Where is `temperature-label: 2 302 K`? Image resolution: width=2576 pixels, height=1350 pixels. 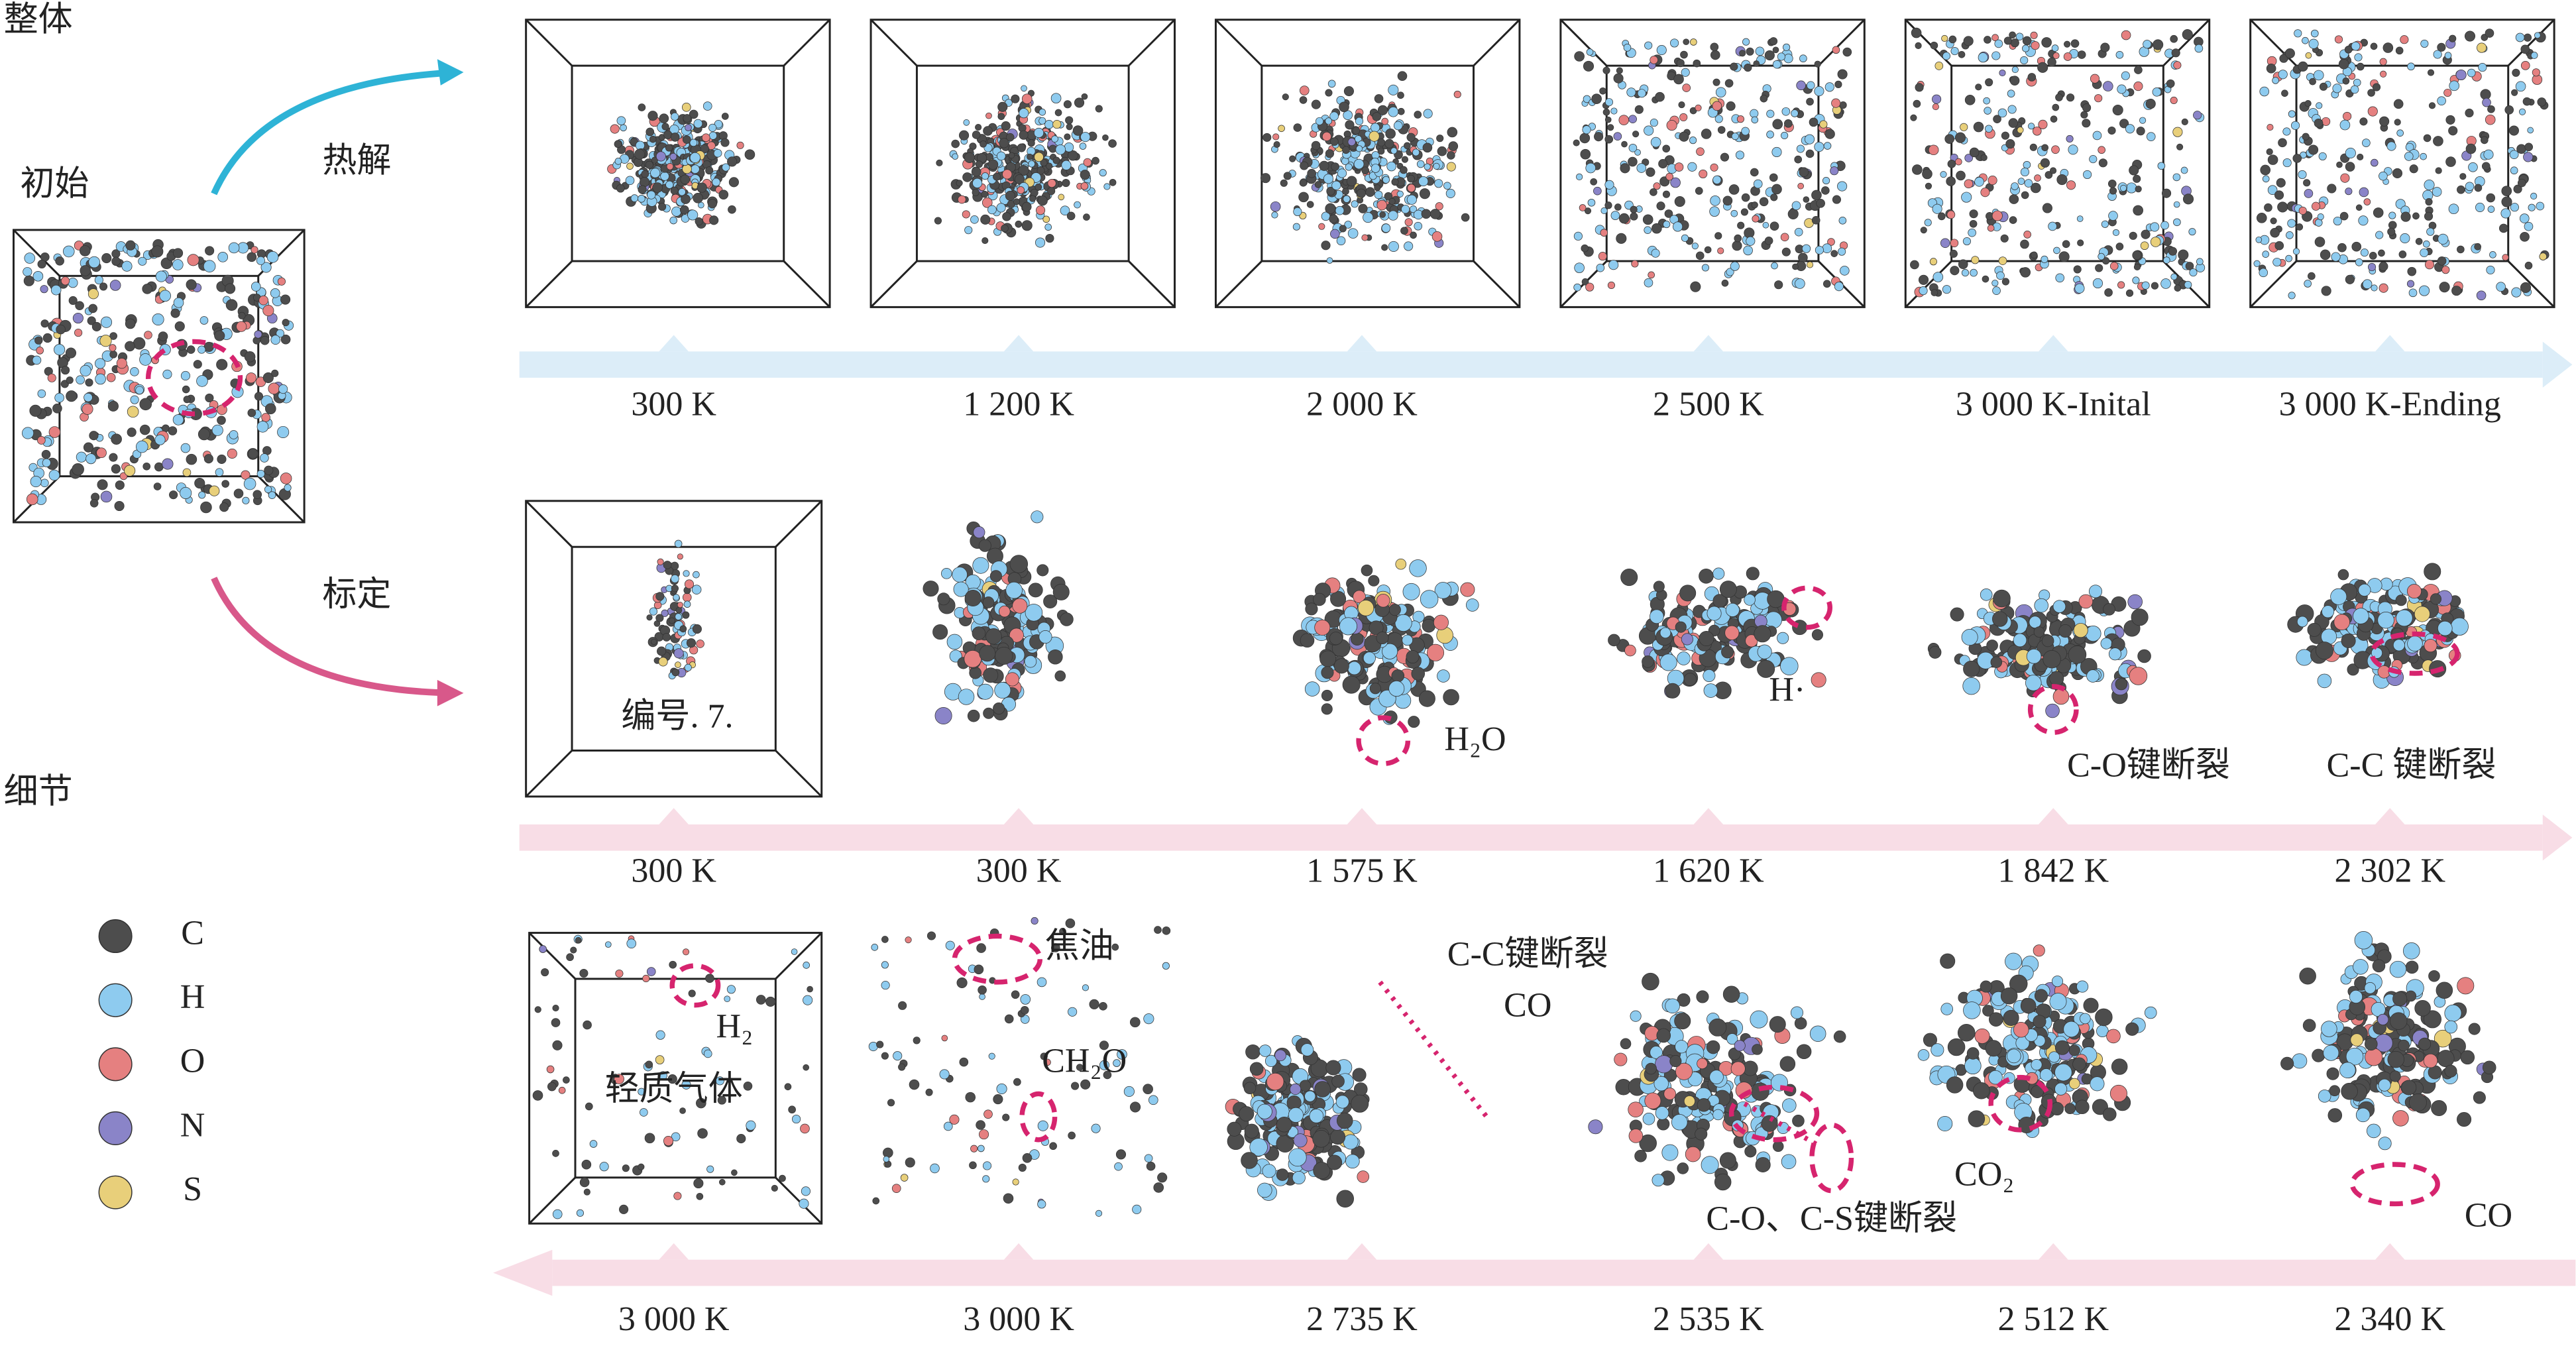
temperature-label: 2 302 K is located at coordinates (2390, 870).